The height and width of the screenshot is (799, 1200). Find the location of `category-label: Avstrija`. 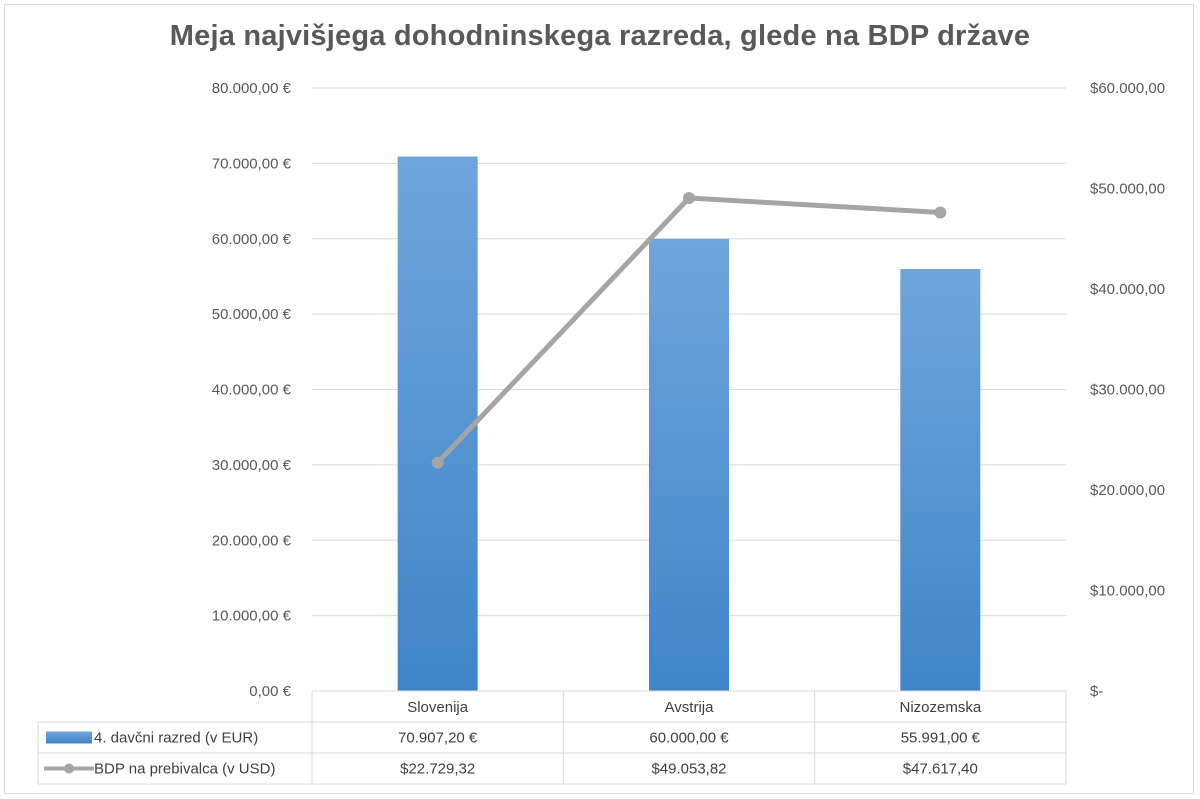

category-label: Avstrija is located at coordinates (690, 707).